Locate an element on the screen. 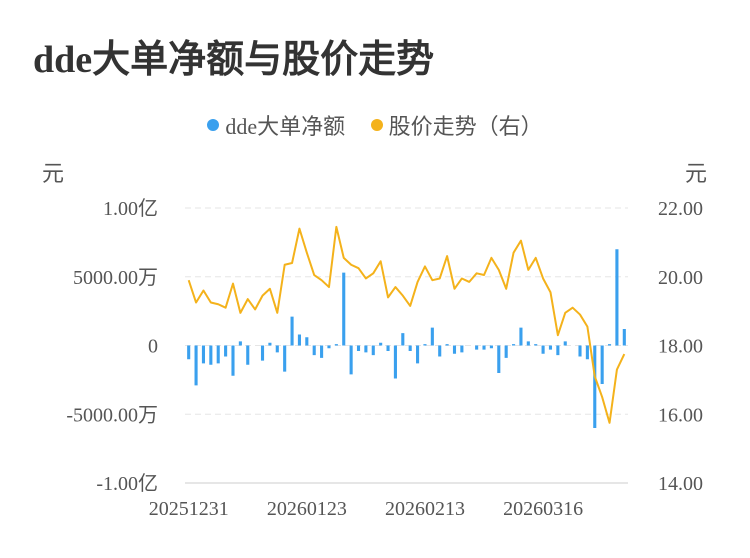  x-tick-label: 20260123 is located at coordinates (307, 509).